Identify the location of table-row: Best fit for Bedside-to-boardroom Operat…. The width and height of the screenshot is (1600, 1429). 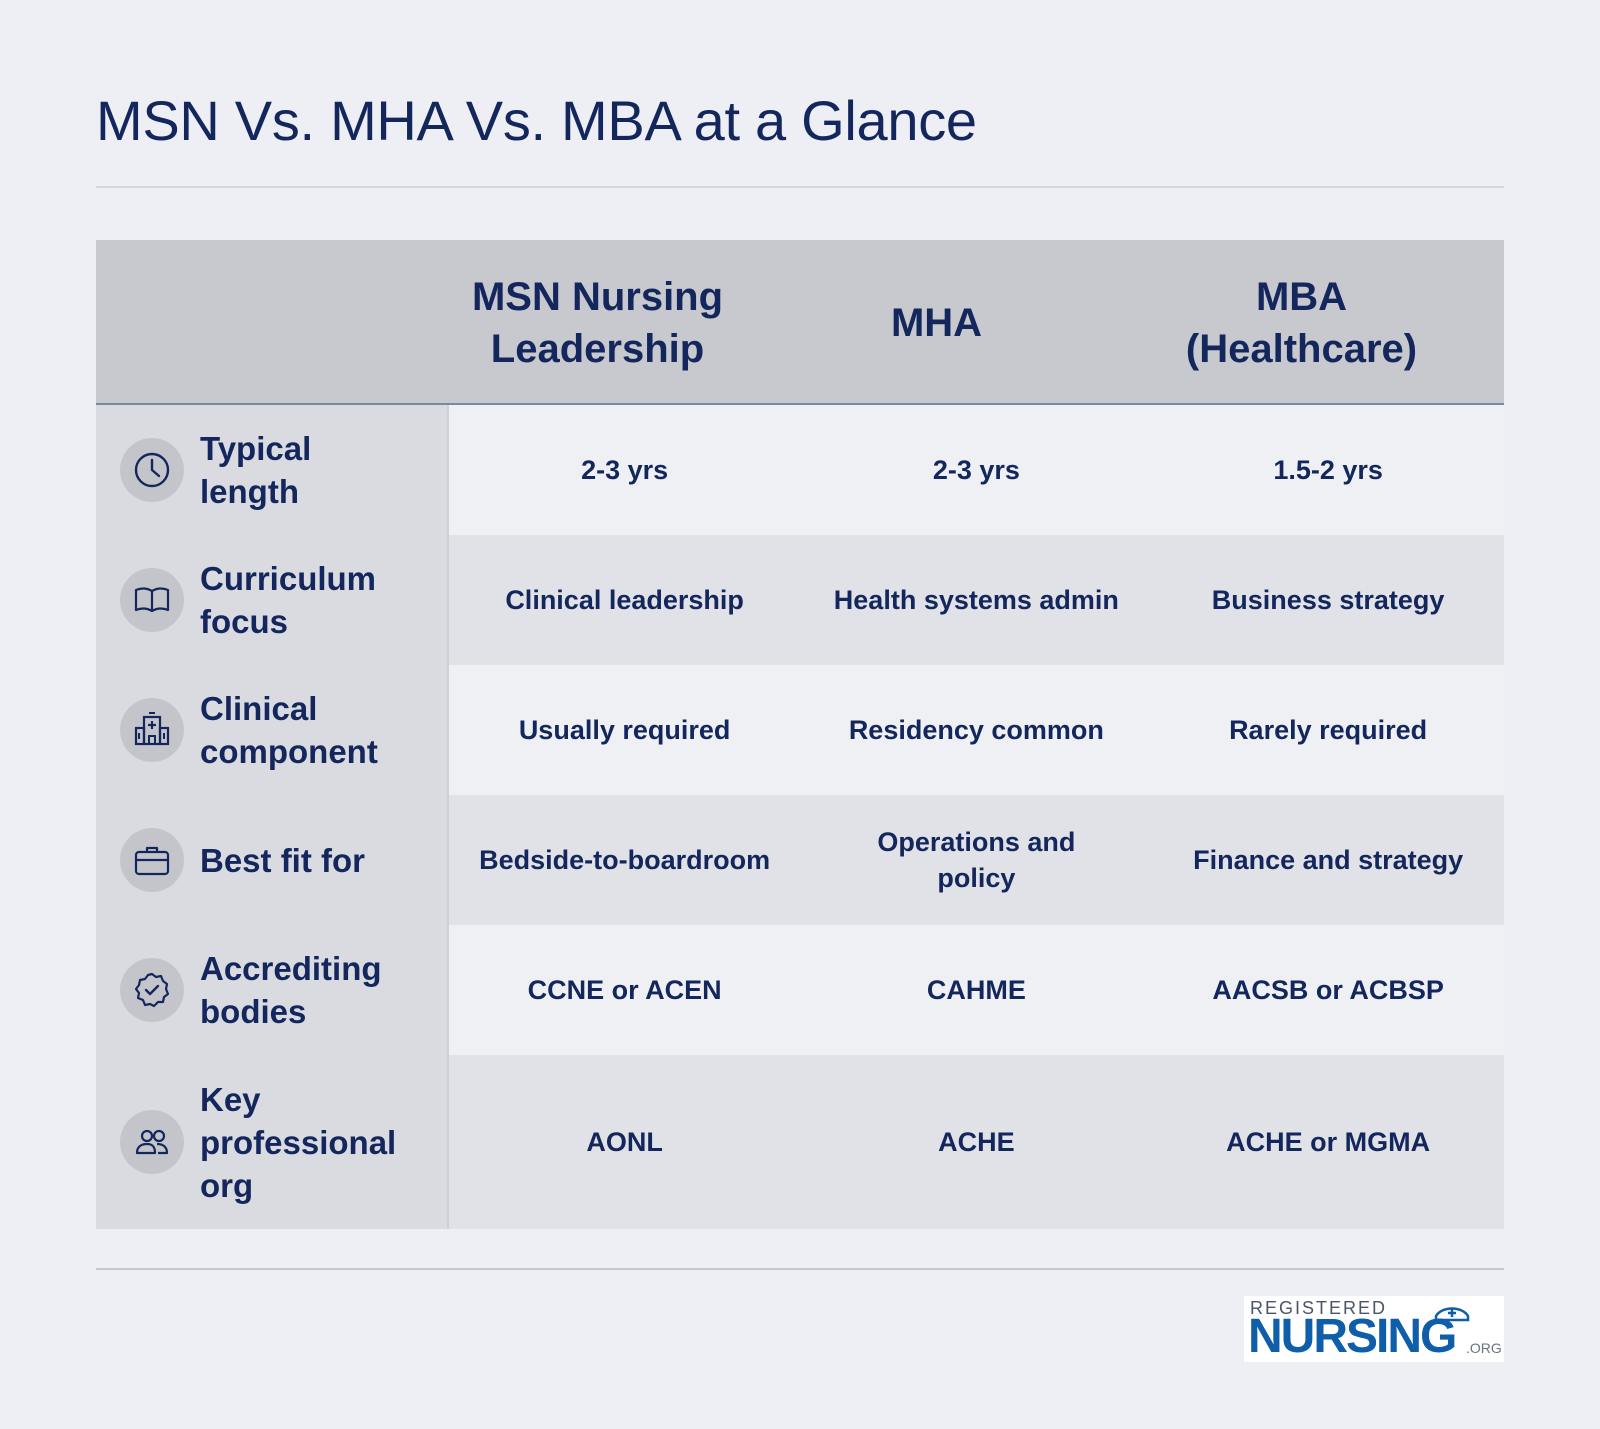
(800, 860).